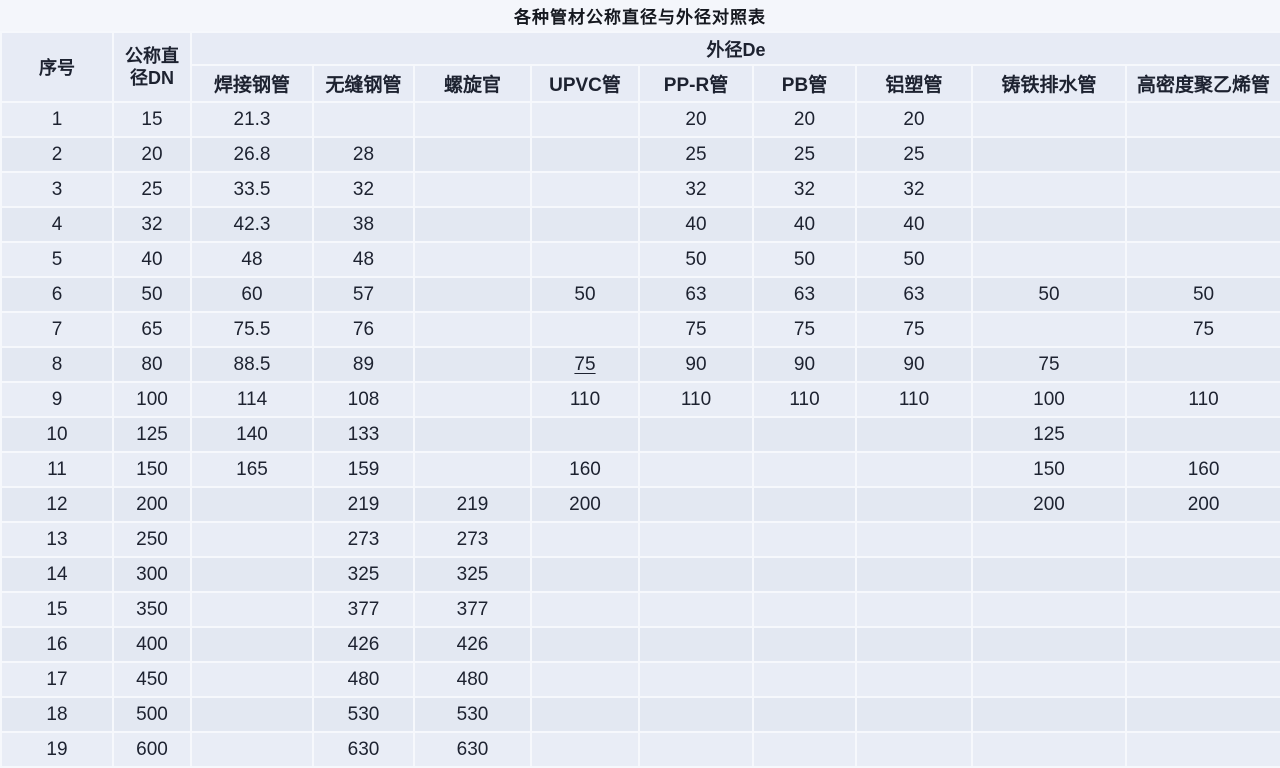 The width and height of the screenshot is (1280, 768). Describe the element at coordinates (152, 539) in the screenshot. I see `dn-cell: 250` at that location.